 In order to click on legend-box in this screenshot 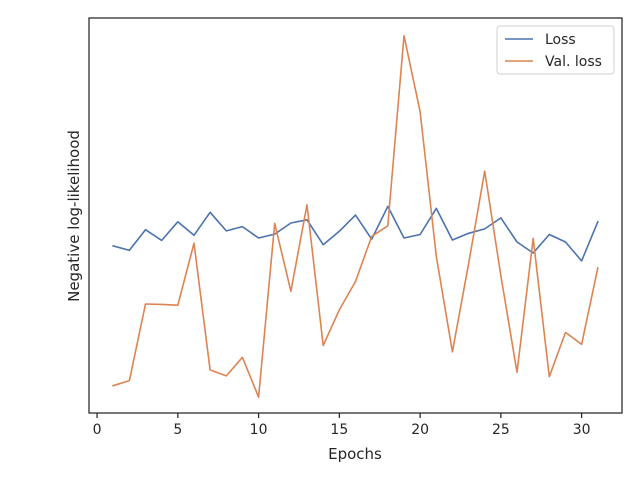, I will do `click(555, 50)`.